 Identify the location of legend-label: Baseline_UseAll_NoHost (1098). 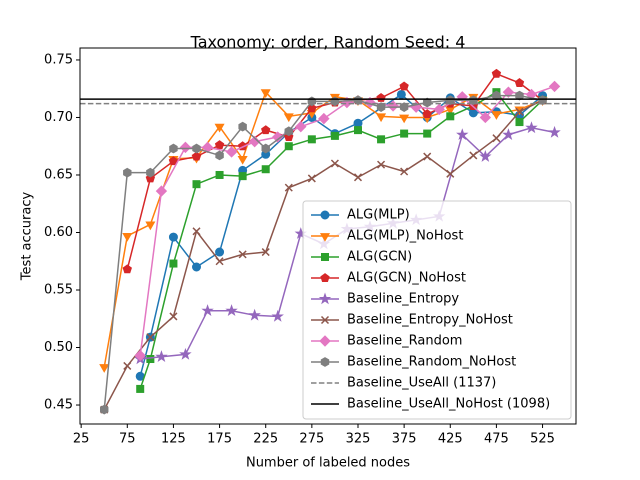
(448, 404).